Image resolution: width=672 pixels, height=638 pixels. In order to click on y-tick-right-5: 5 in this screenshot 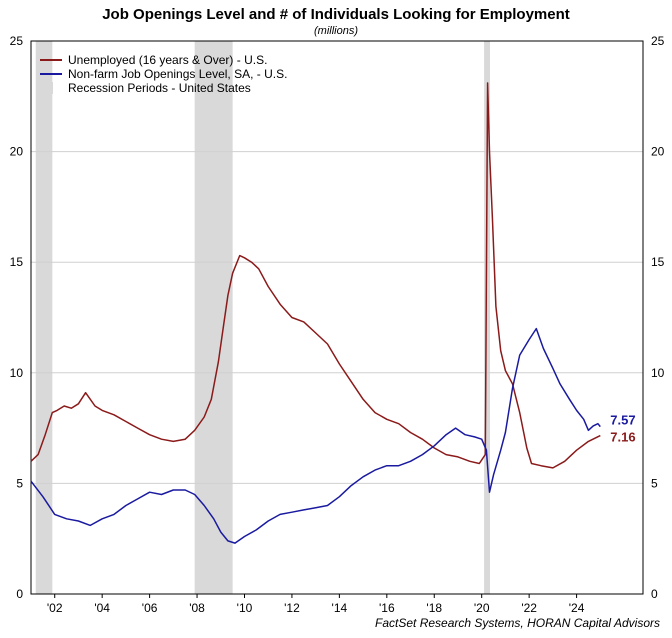, I will do `click(654, 483)`.